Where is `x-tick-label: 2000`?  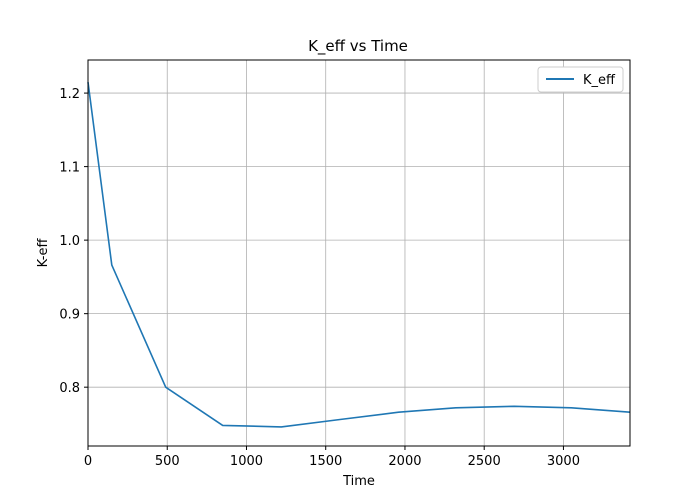
x-tick-label: 2000 is located at coordinates (404, 461).